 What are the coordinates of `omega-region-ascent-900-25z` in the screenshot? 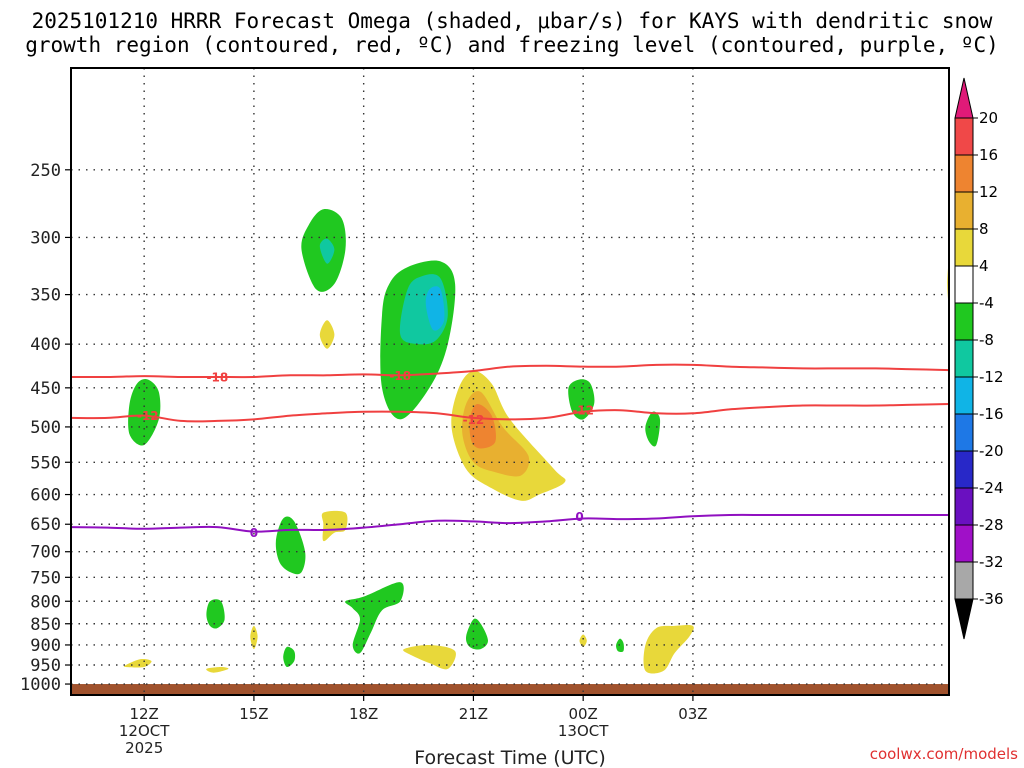 It's located at (620, 645).